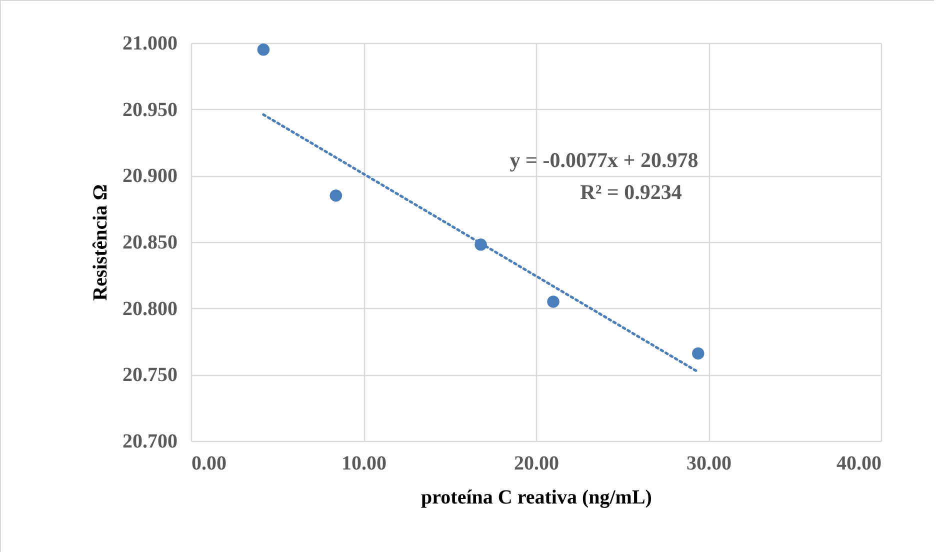  Describe the element at coordinates (364, 463) in the screenshot. I see `x-tick-label: 10.00` at that location.